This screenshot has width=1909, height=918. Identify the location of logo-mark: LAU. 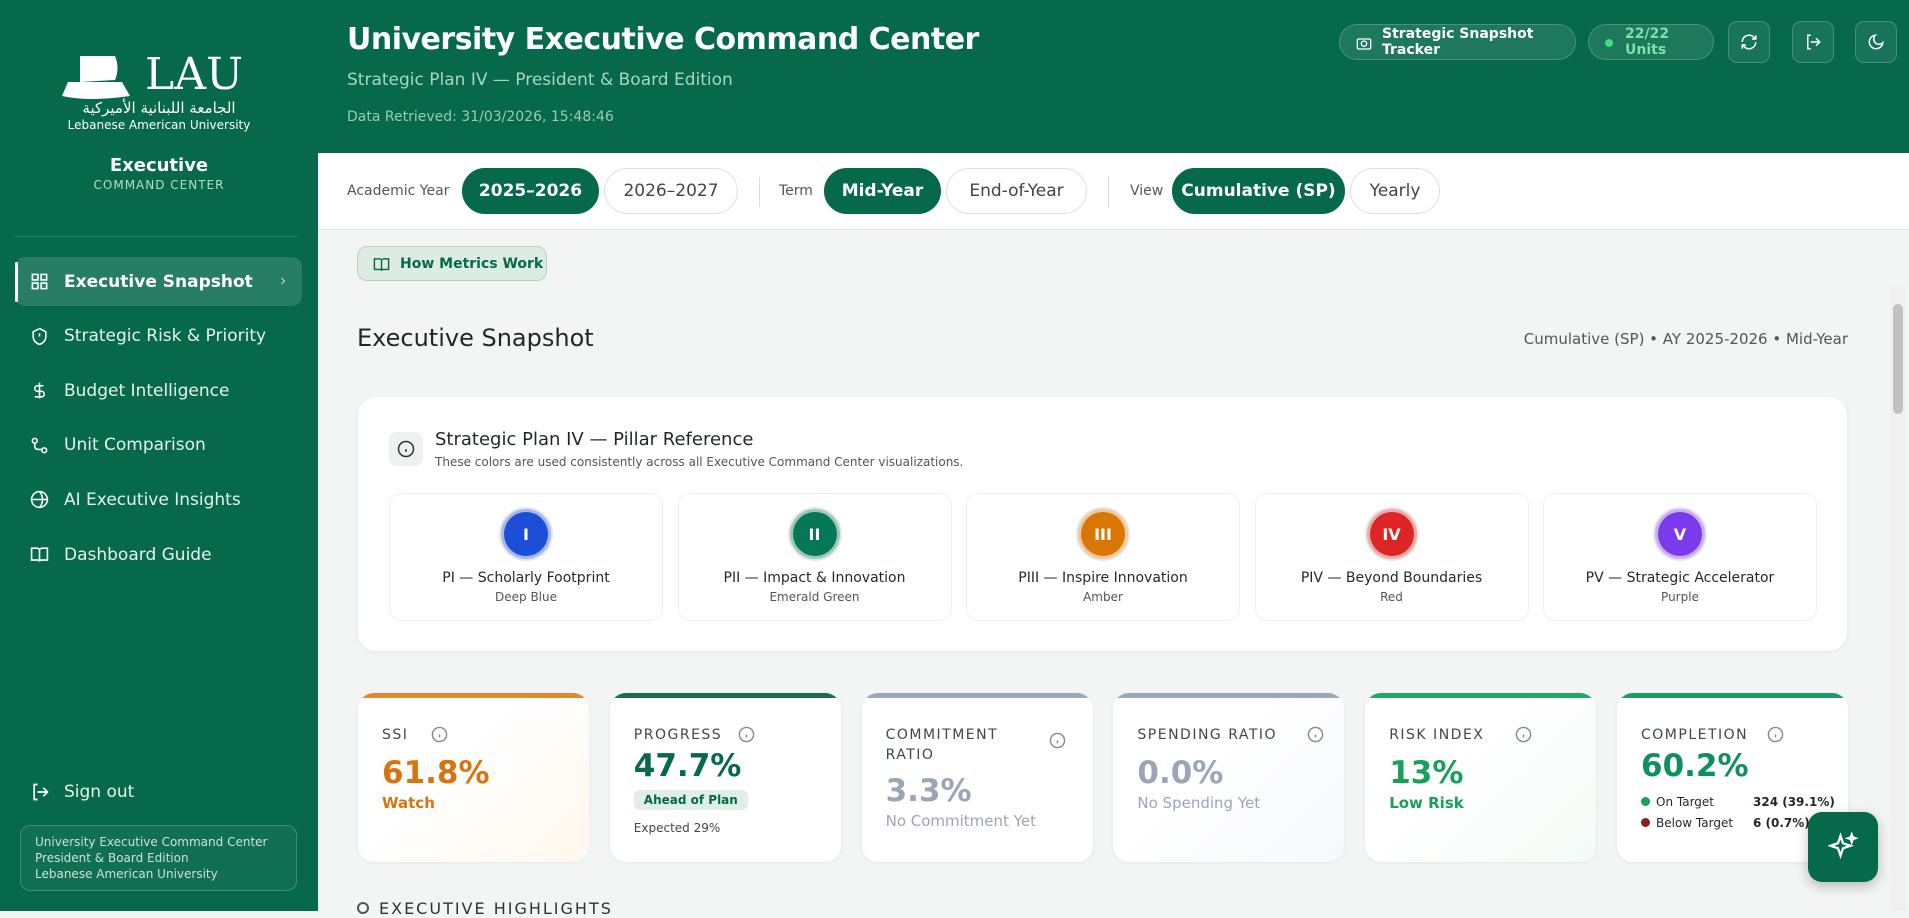
(194, 74).